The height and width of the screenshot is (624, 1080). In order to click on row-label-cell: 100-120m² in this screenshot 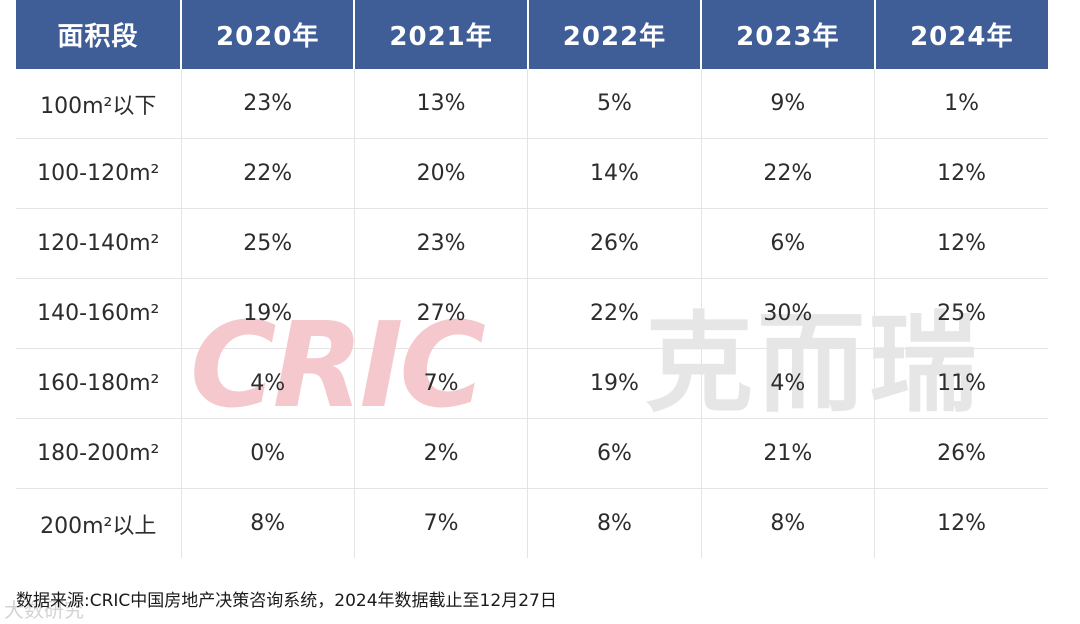, I will do `click(99, 173)`.